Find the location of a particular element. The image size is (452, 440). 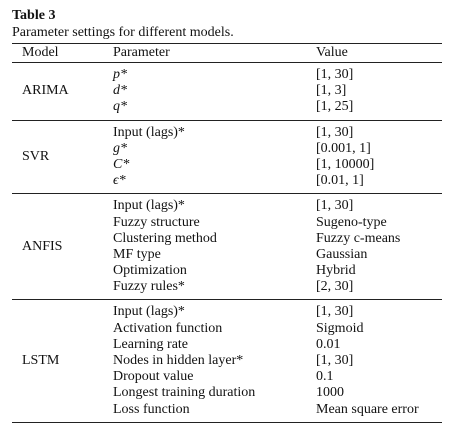

table-row: ϵ* [0.01, 1] is located at coordinates (227, 181).